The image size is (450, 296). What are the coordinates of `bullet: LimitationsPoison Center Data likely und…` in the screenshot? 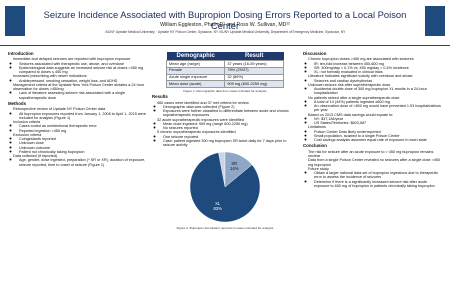 It's located at (375, 133).